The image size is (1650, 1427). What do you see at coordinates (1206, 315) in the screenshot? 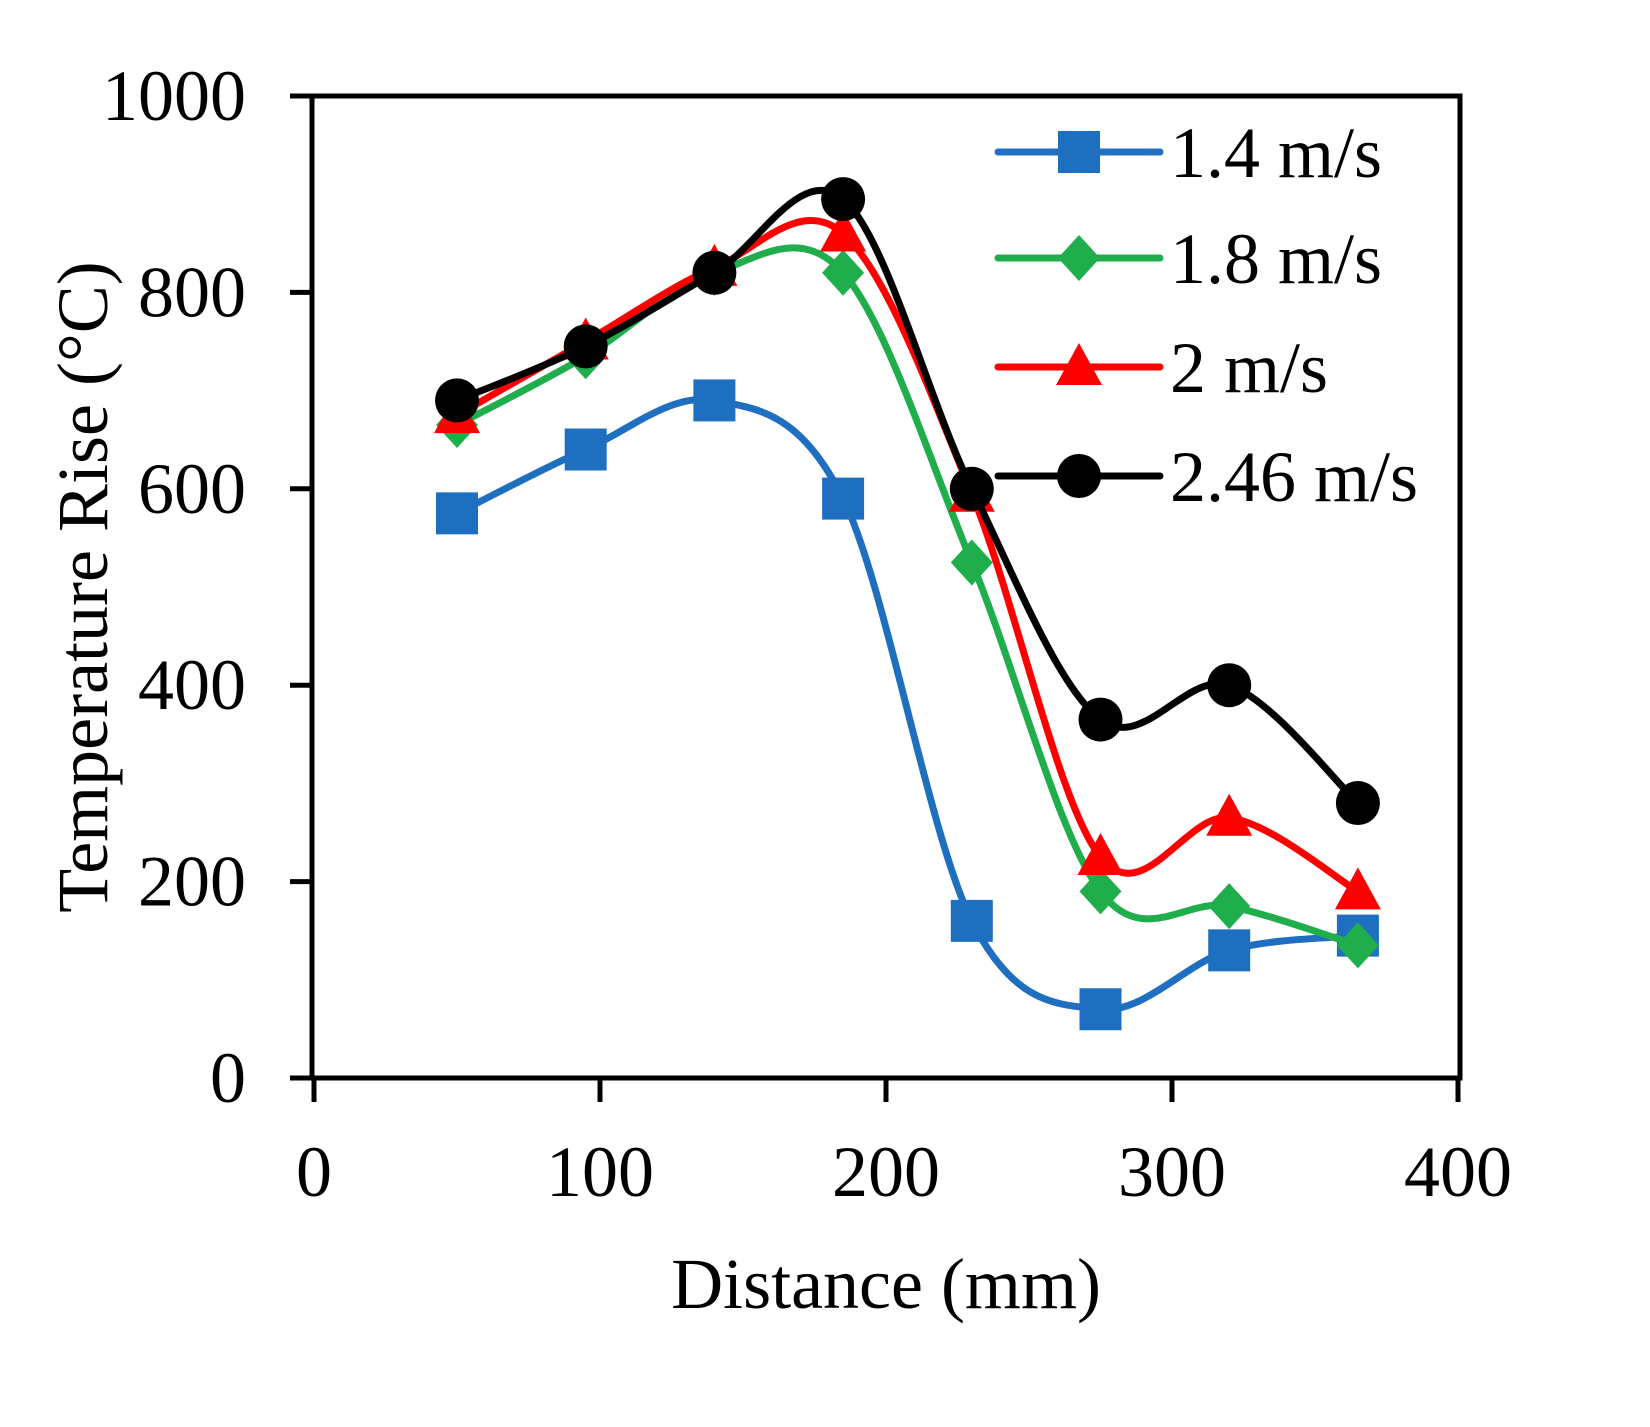
I see `legend: 1.4 m/s 1.8 m/s 2 m/s 2.46 m/s` at bounding box center [1206, 315].